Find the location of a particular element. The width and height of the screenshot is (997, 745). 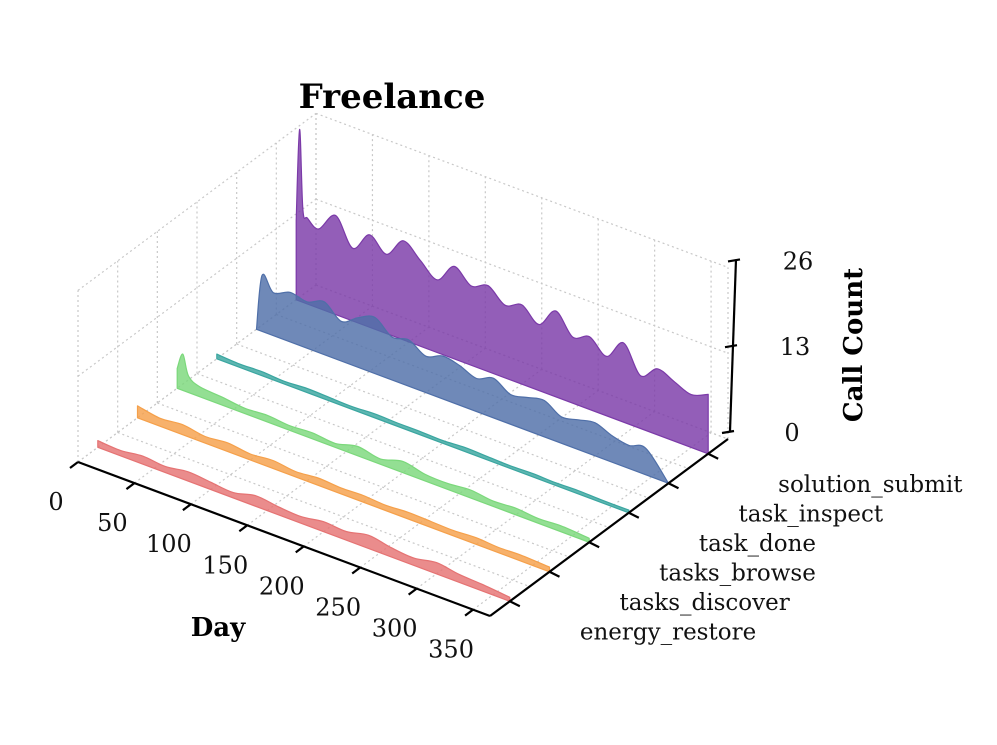

z-tick-label: 13 is located at coordinates (795, 347).